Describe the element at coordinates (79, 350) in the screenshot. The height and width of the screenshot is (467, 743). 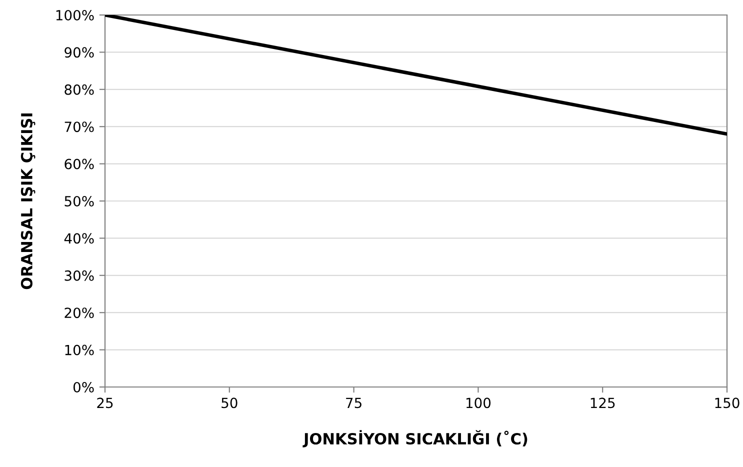
I see `y-tick-label: 10%` at that location.